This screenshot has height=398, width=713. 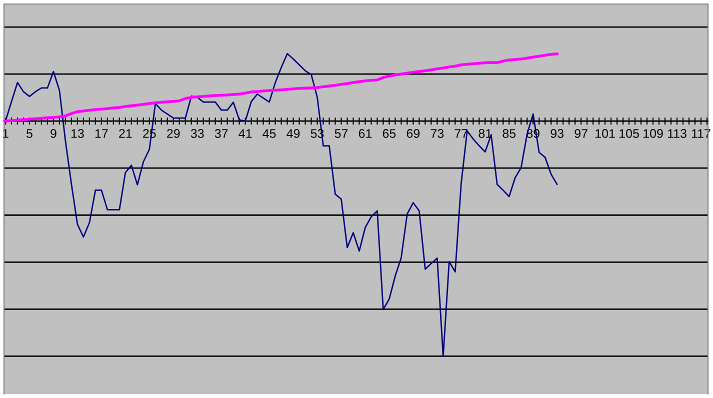 I want to click on x-tick-label: 93, so click(x=557, y=133).